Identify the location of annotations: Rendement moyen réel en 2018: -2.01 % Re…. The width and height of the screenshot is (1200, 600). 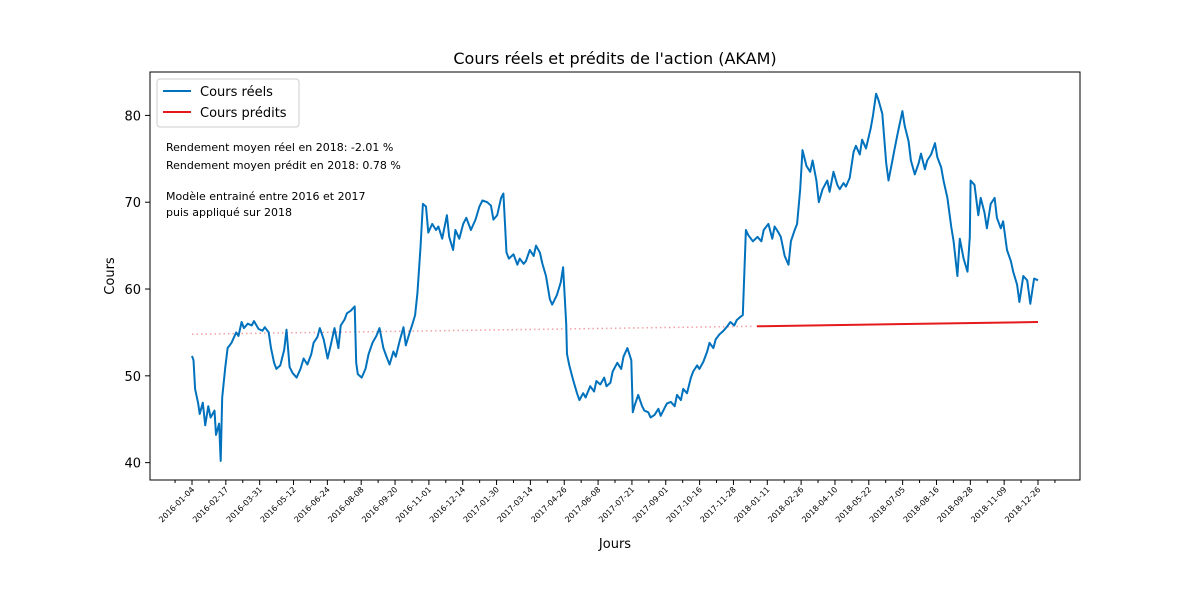
(283, 180).